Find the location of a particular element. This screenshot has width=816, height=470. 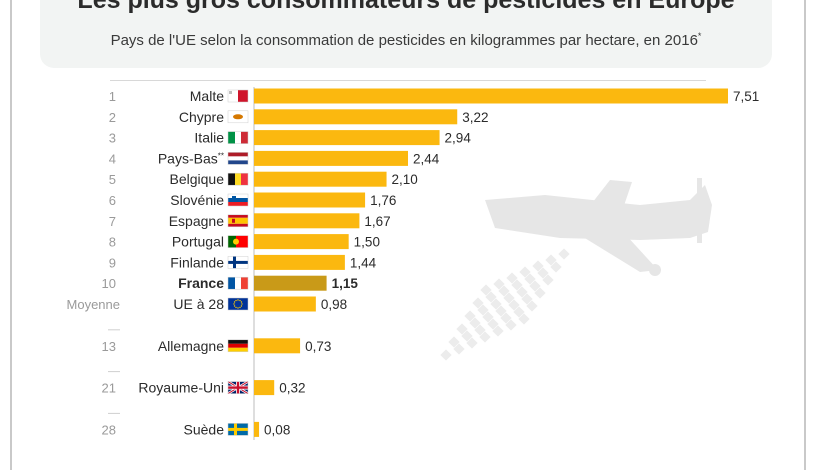

country-label: Belgique is located at coordinates (197, 179).